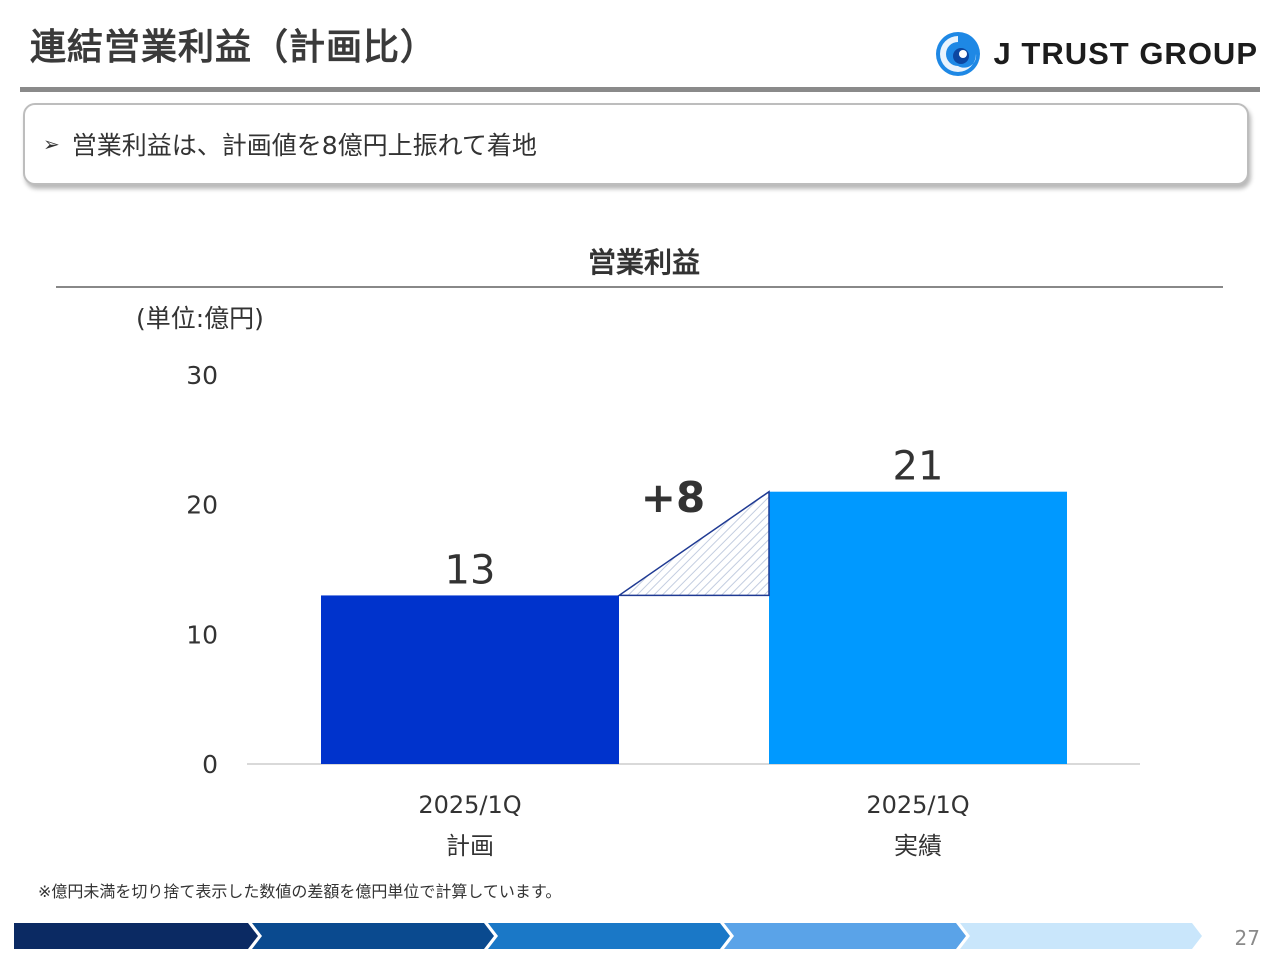 The image size is (1280, 960). Describe the element at coordinates (210, 764) in the screenshot. I see `y-tick-label: 0` at that location.